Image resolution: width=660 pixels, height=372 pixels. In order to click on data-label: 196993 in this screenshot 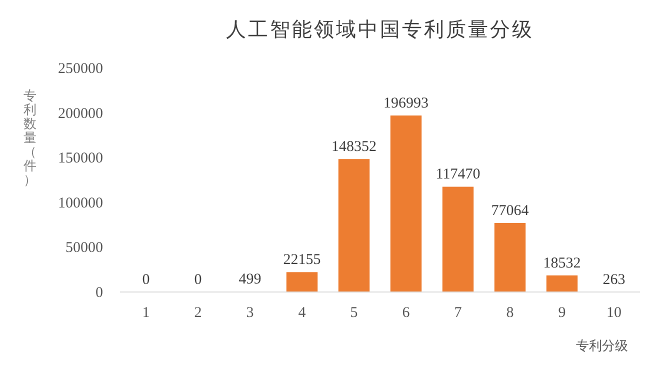, I will do `click(406, 103)`.